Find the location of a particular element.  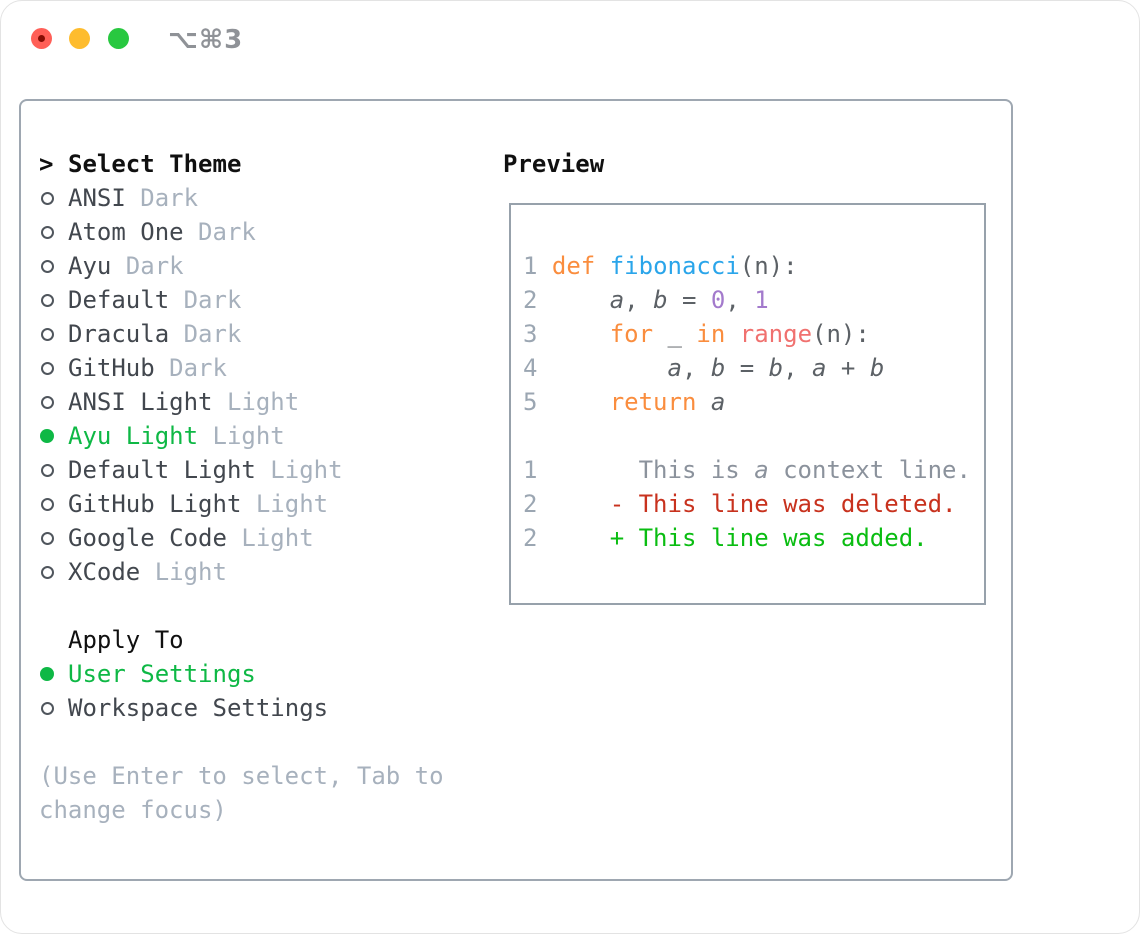

code-token-num: 1 is located at coordinates (761, 300).